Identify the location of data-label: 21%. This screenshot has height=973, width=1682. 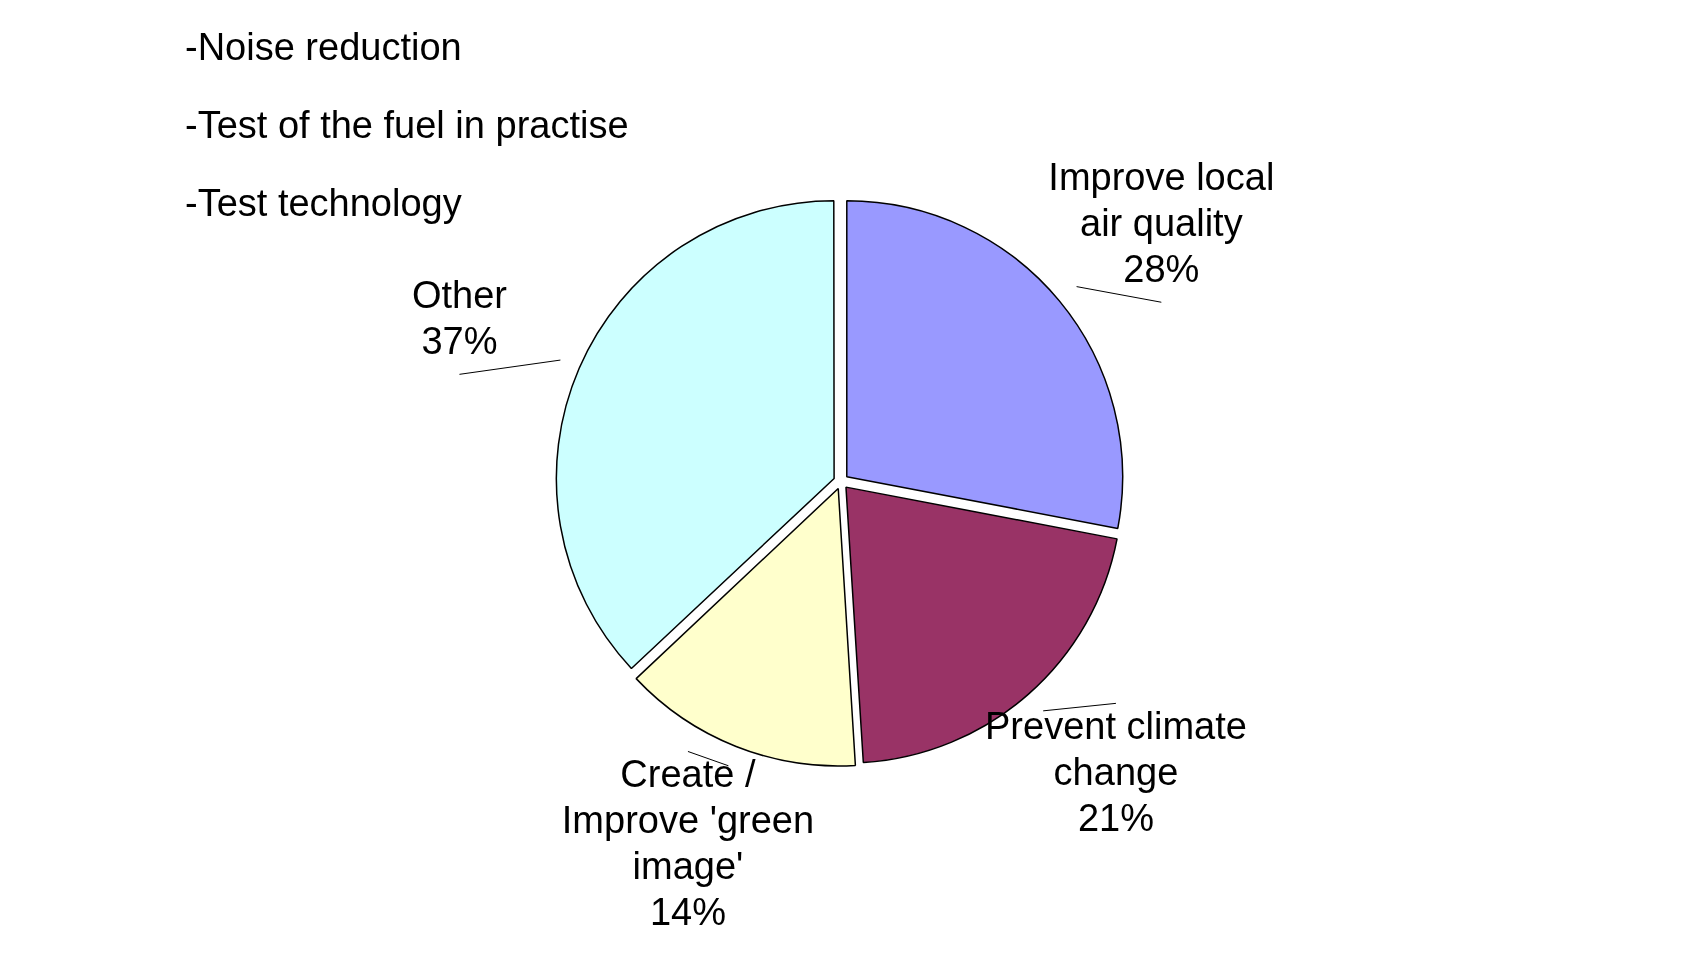
(1115, 817).